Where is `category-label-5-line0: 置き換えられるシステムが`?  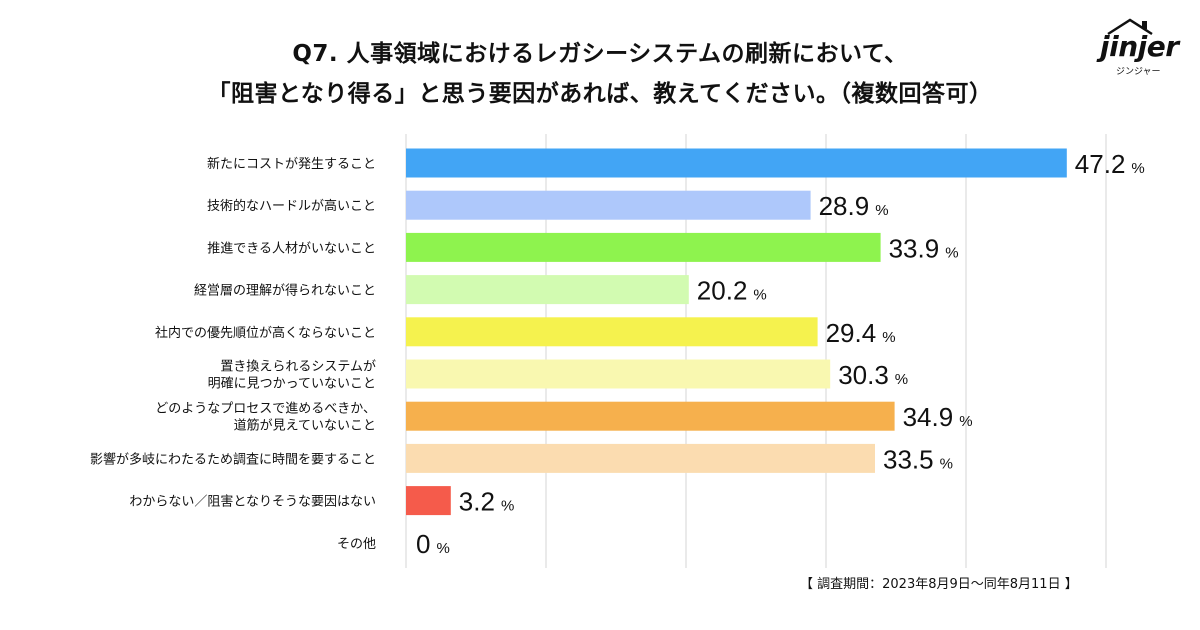
category-label-5-line0: 置き換えられるシステムが is located at coordinates (298, 367).